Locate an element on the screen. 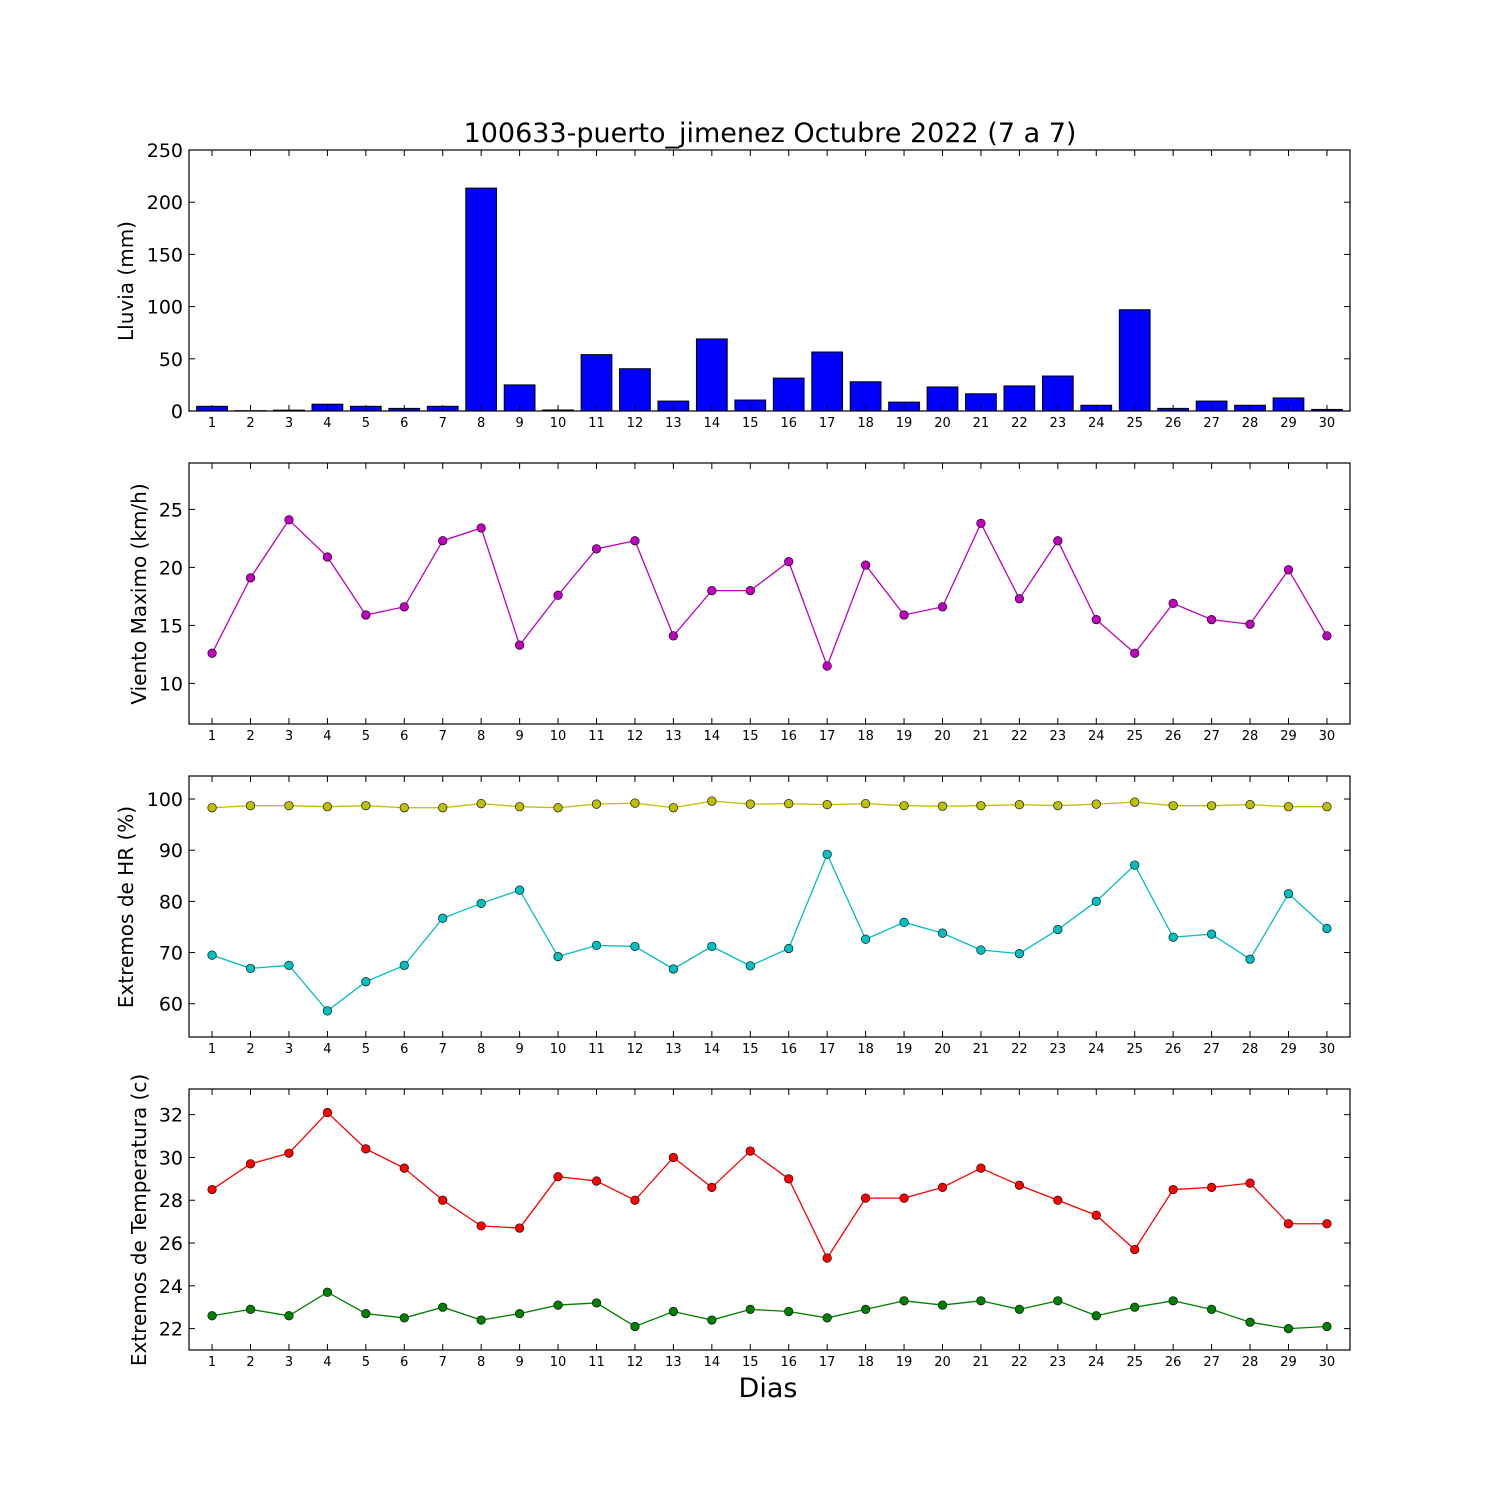  wind-xtick-label: 8 is located at coordinates (481, 736).